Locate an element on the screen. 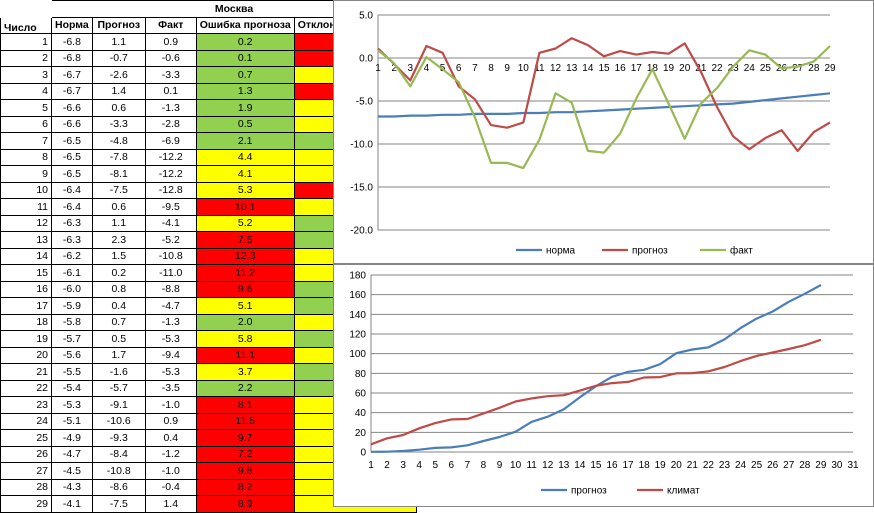 The width and height of the screenshot is (874, 513). row-day: 16 is located at coordinates (26, 289).